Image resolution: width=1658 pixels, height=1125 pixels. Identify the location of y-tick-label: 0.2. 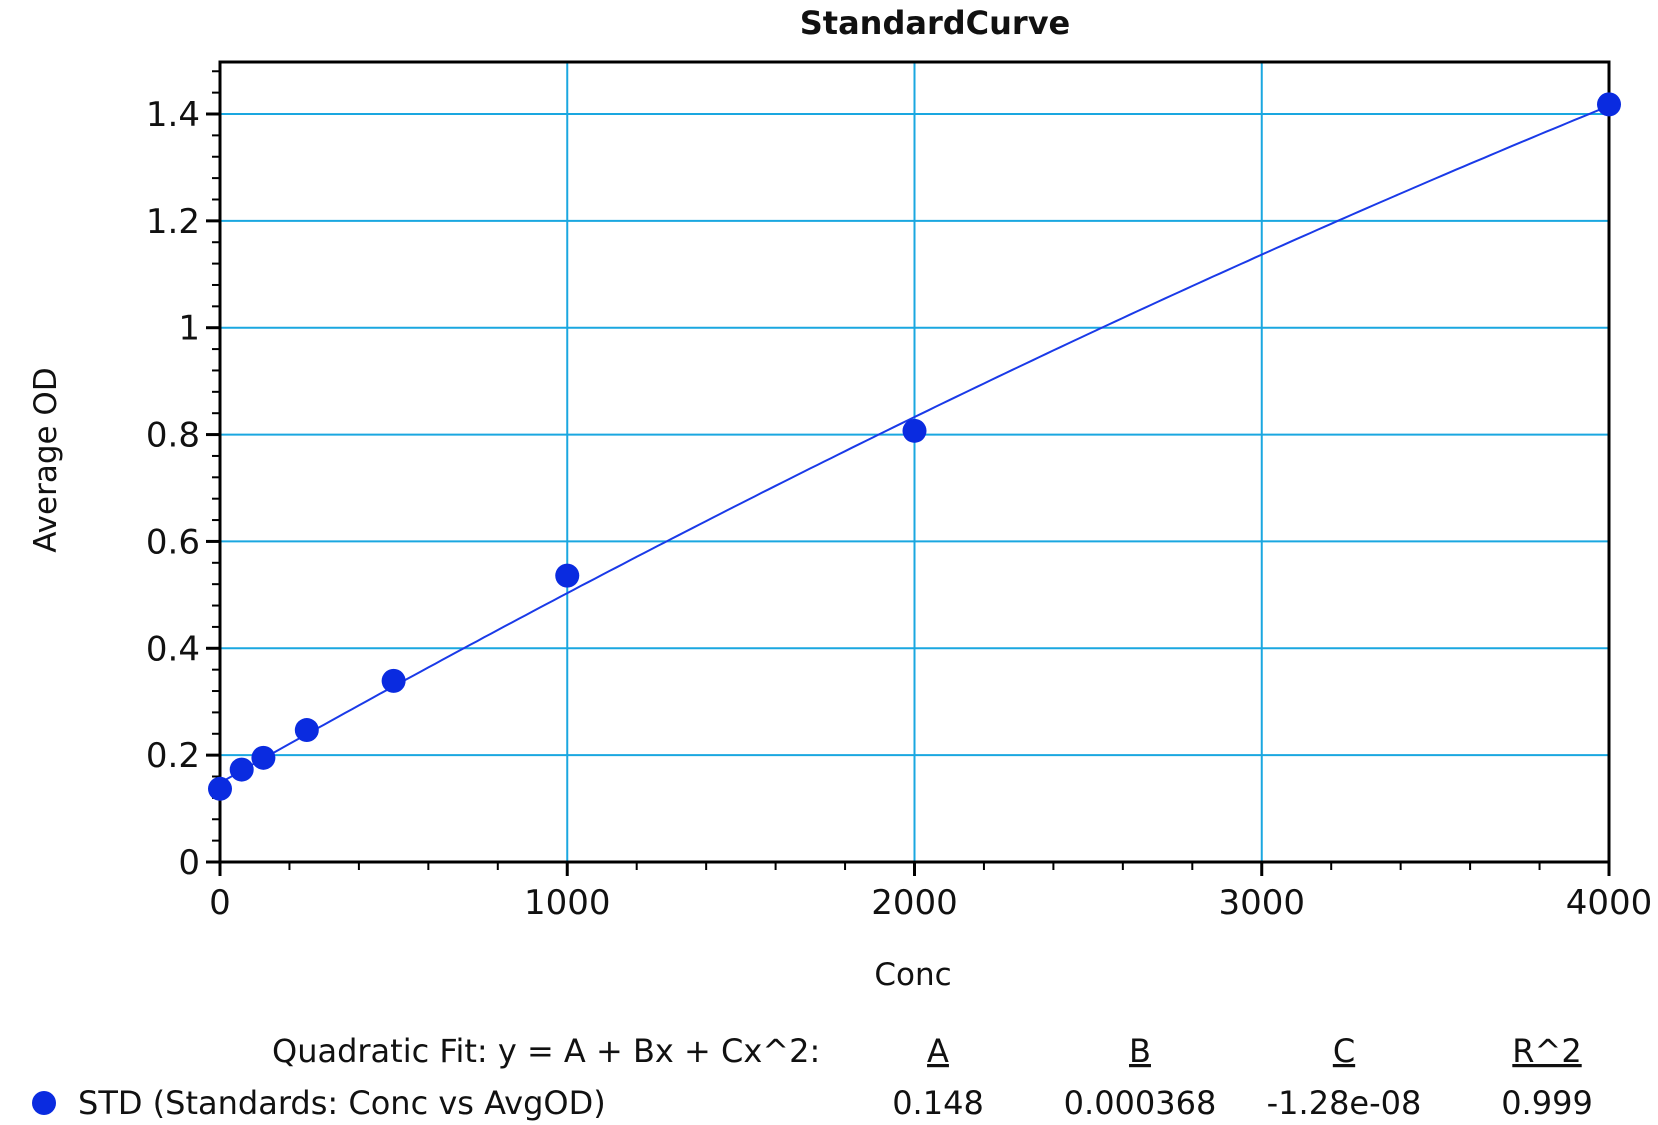
(173, 756).